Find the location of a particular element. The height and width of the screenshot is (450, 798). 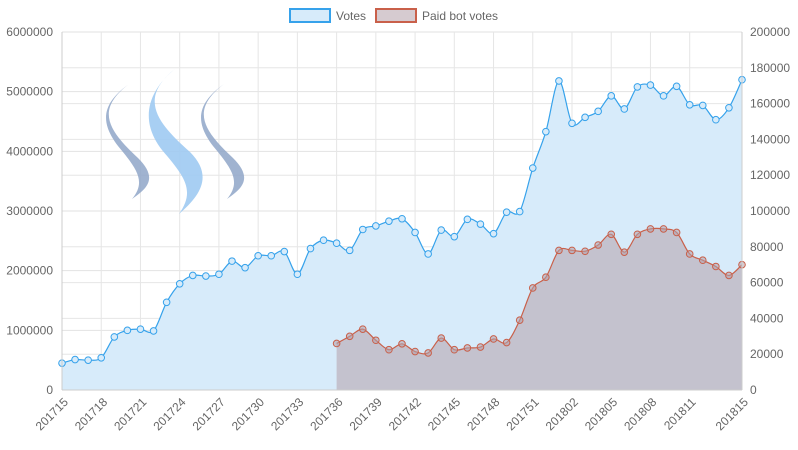

y-right-tick-label: 20000 is located at coordinates (767, 354).